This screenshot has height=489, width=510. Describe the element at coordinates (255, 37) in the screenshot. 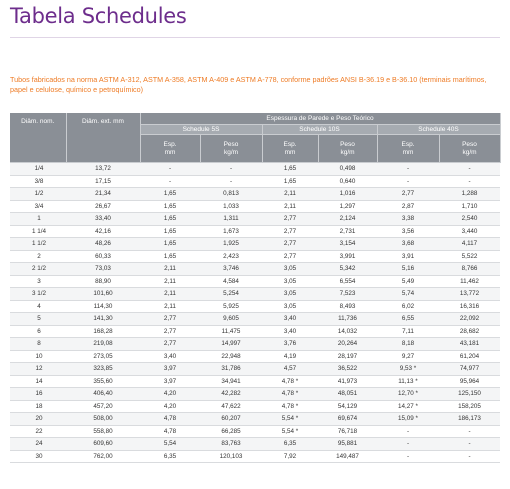

I see `title-divider` at that location.